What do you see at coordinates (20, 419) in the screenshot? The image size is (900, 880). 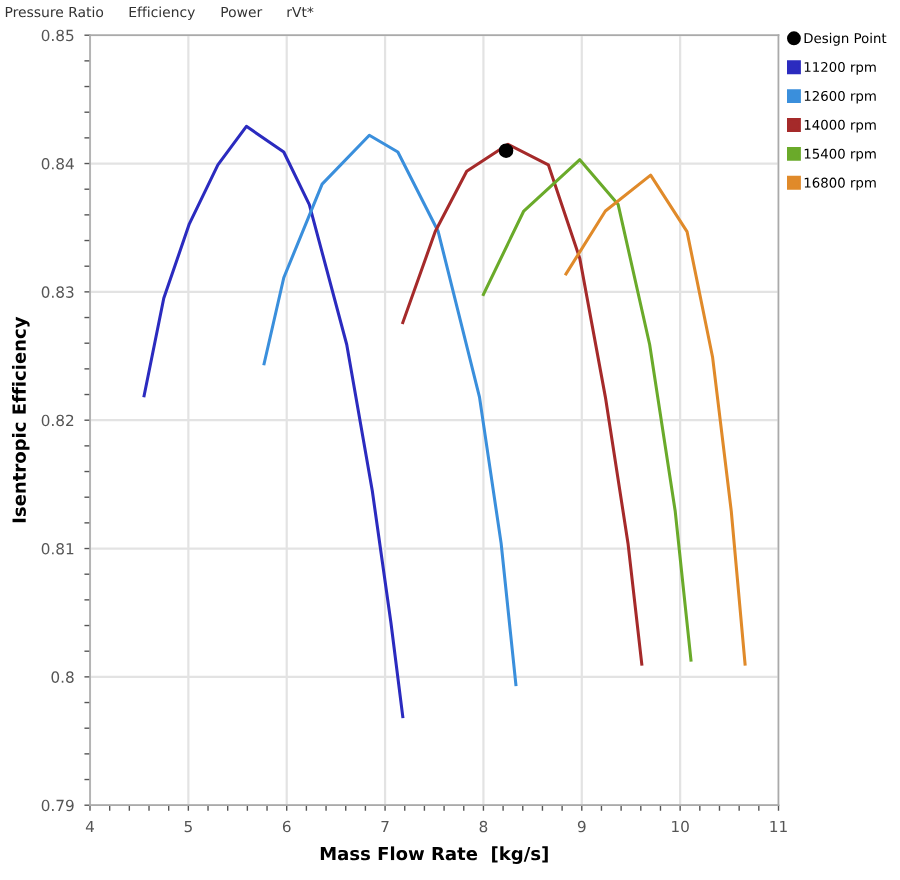 I see `y-axis-title: Isentropic Efficiency` at bounding box center [20, 419].